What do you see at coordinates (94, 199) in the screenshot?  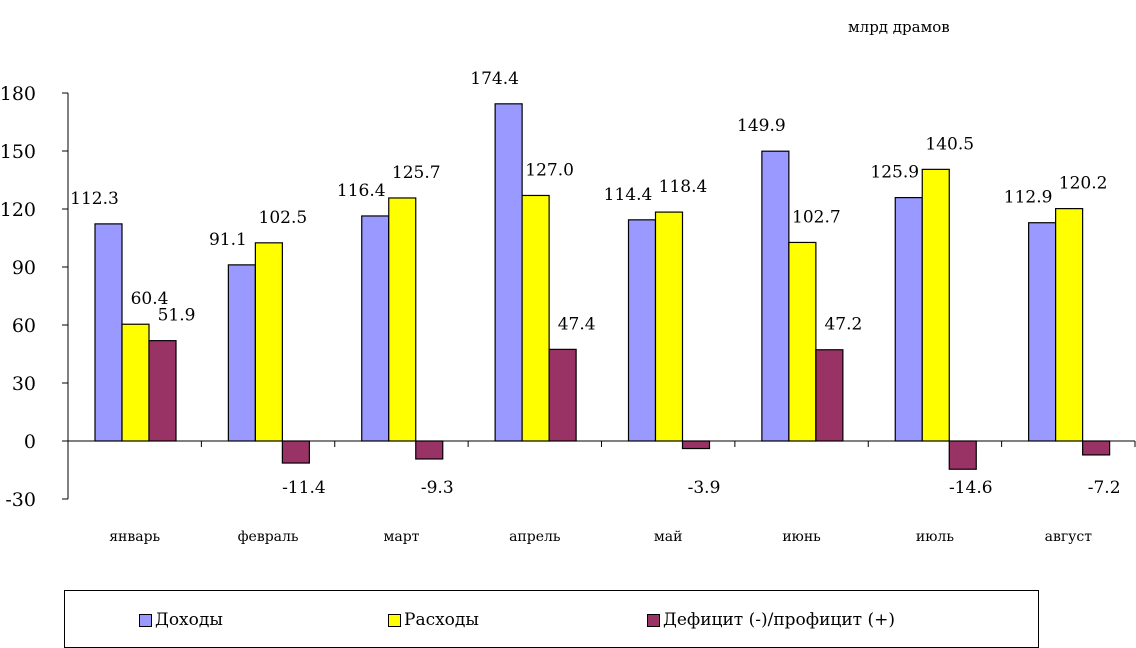 I see `data-label: 112.3` at bounding box center [94, 199].